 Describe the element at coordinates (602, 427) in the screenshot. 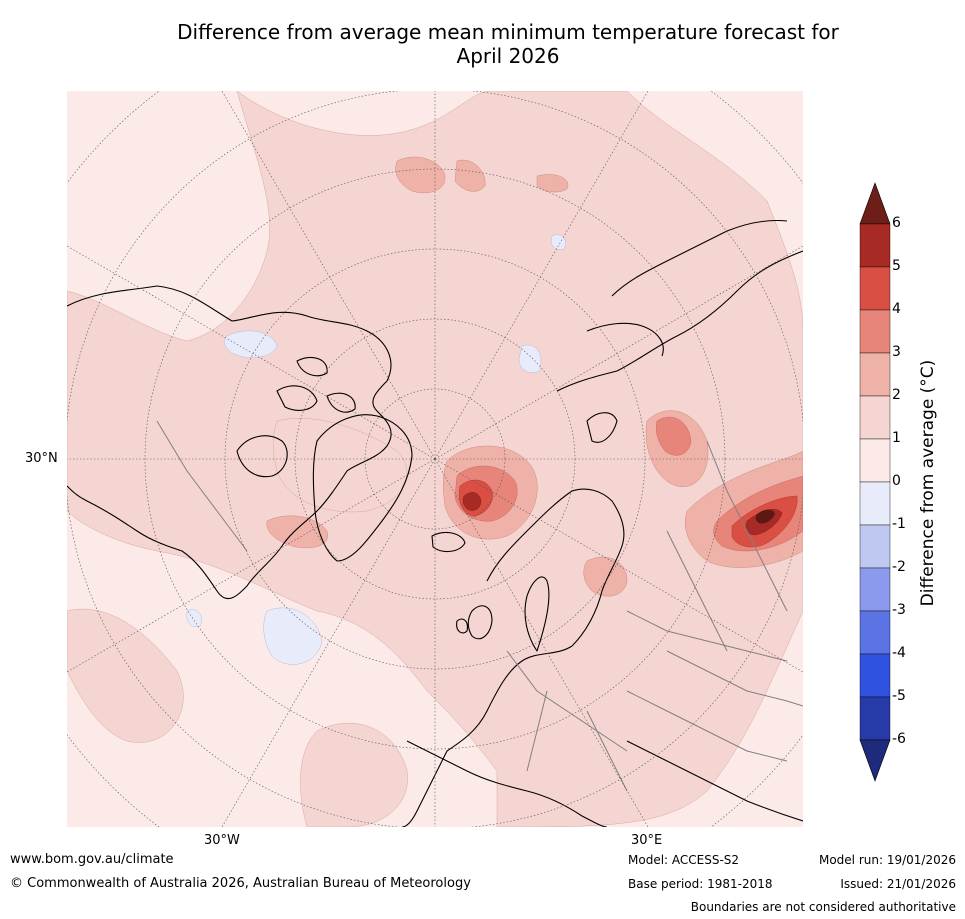

I see `coast-novaya-zemlya` at that location.